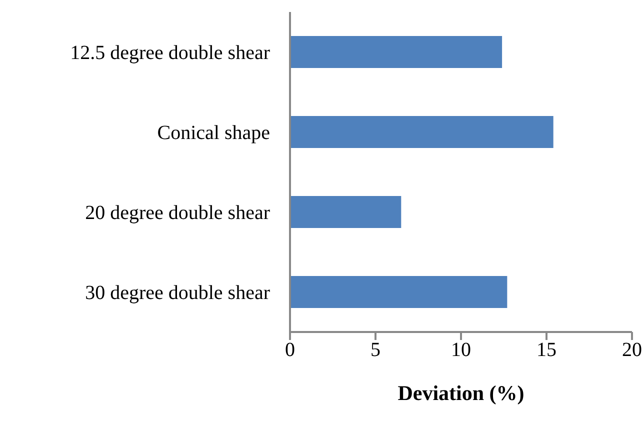 This screenshot has height=422, width=644. Describe the element at coordinates (375, 350) in the screenshot. I see `x-tick-label: 5` at that location.